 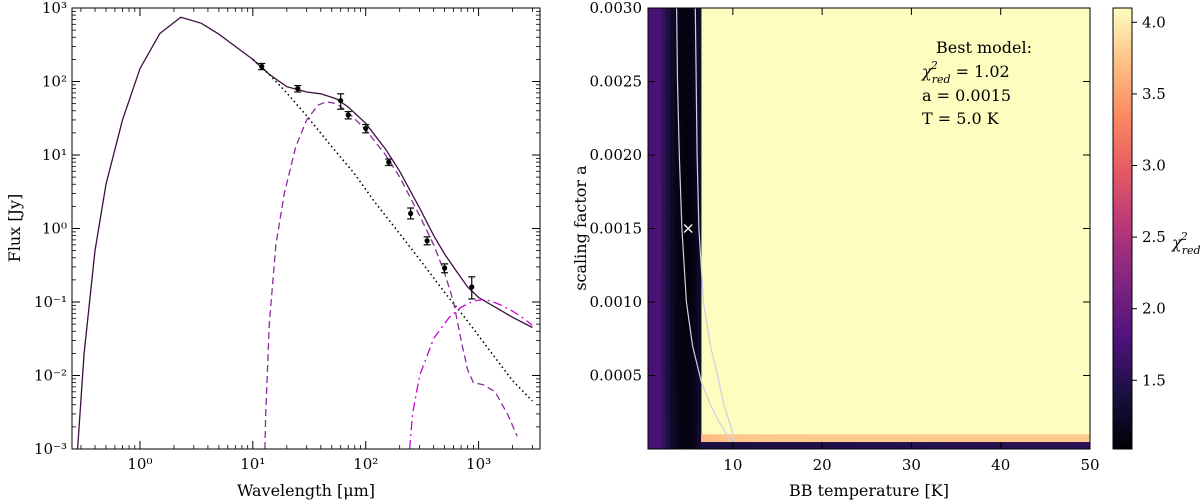 I want to click on colorbar-frame, so click(x=1122, y=228).